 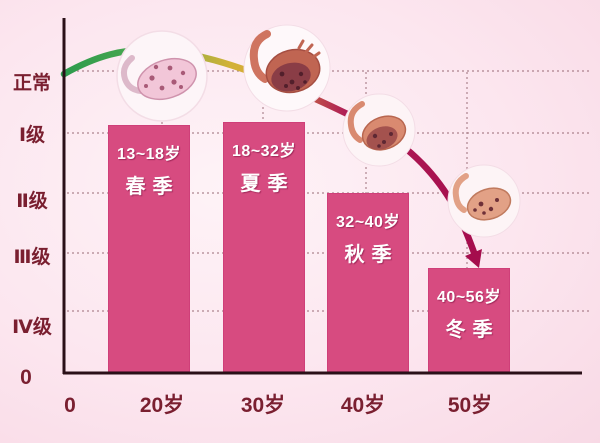 What do you see at coordinates (379, 130) in the screenshot?
I see `ovary-stage-3-icon` at bounding box center [379, 130].